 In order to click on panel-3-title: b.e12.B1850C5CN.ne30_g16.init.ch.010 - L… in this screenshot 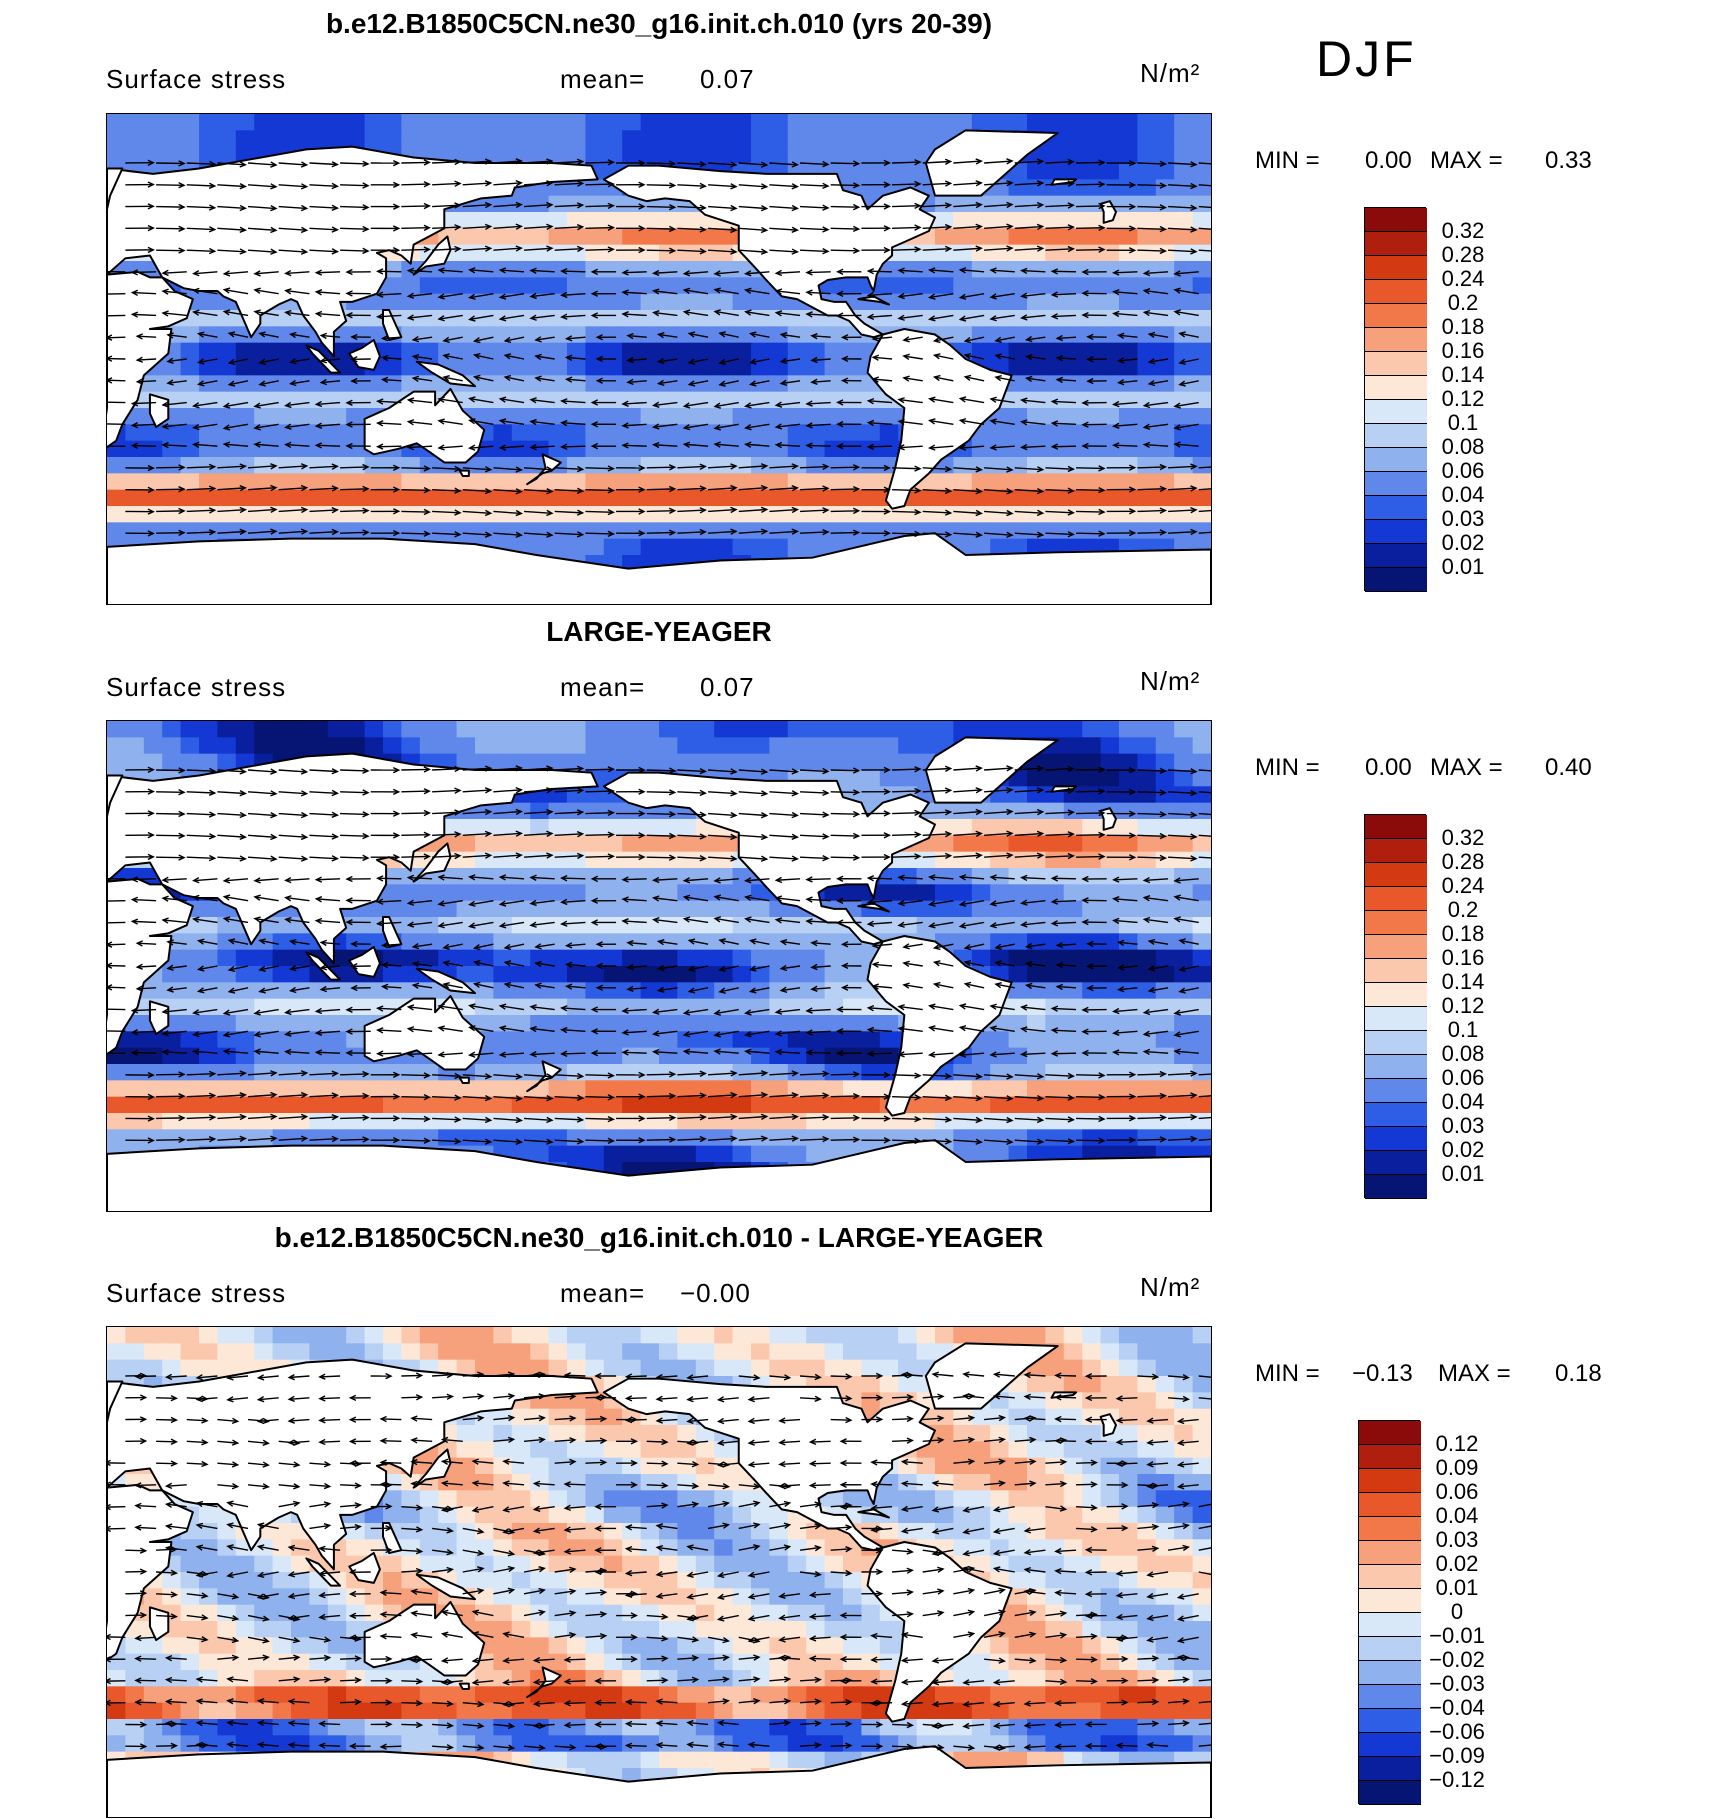, I will do `click(659, 1237)`.